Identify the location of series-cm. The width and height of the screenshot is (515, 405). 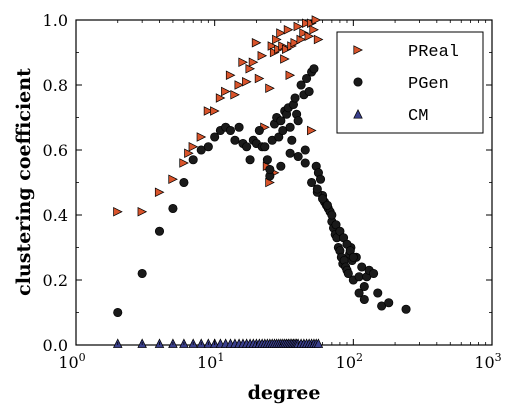
(218, 343).